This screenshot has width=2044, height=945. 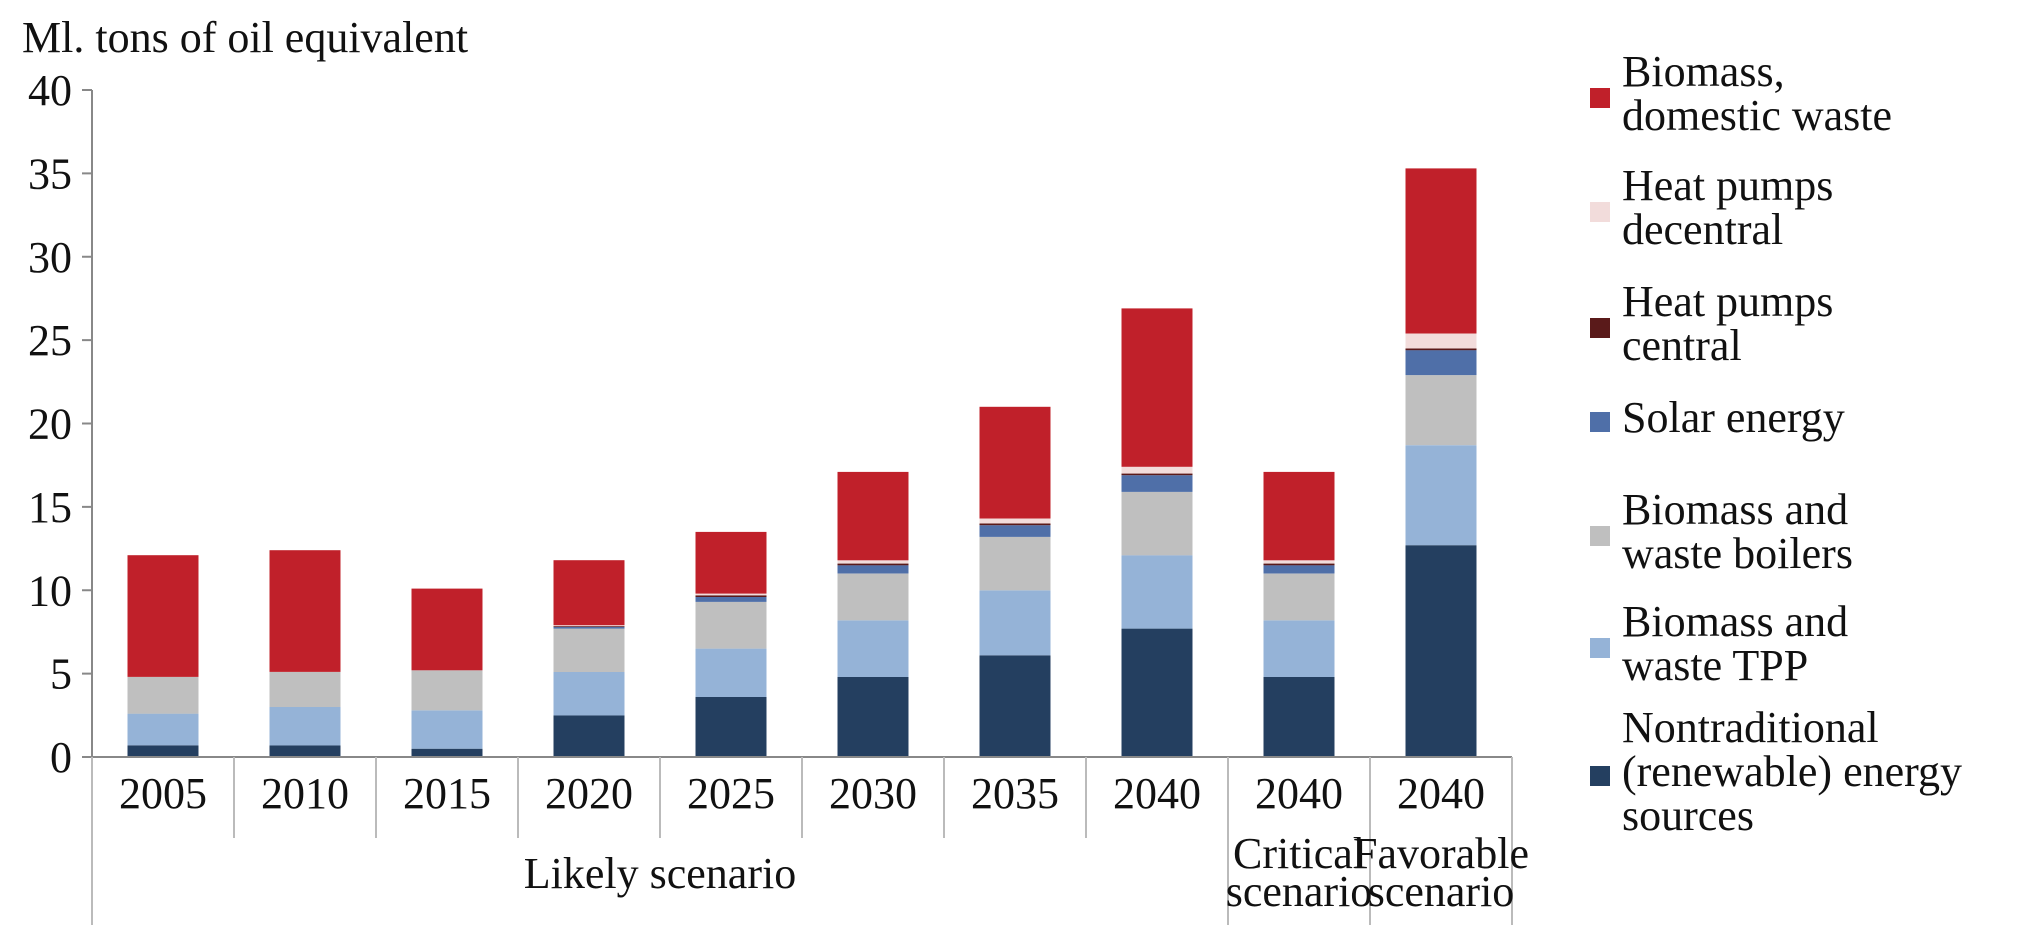 What do you see at coordinates (50, 173) in the screenshot?
I see `y-tick-label: 35` at bounding box center [50, 173].